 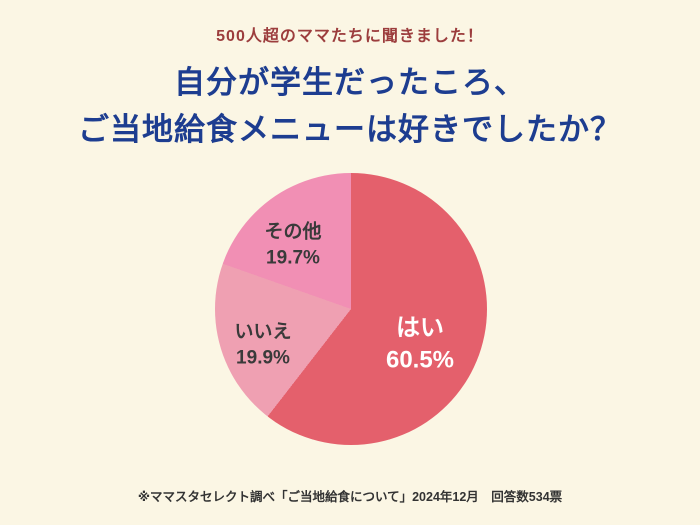 What do you see at coordinates (293, 232) in the screenshot?
I see `pie-label-other-name: その他` at bounding box center [293, 232].